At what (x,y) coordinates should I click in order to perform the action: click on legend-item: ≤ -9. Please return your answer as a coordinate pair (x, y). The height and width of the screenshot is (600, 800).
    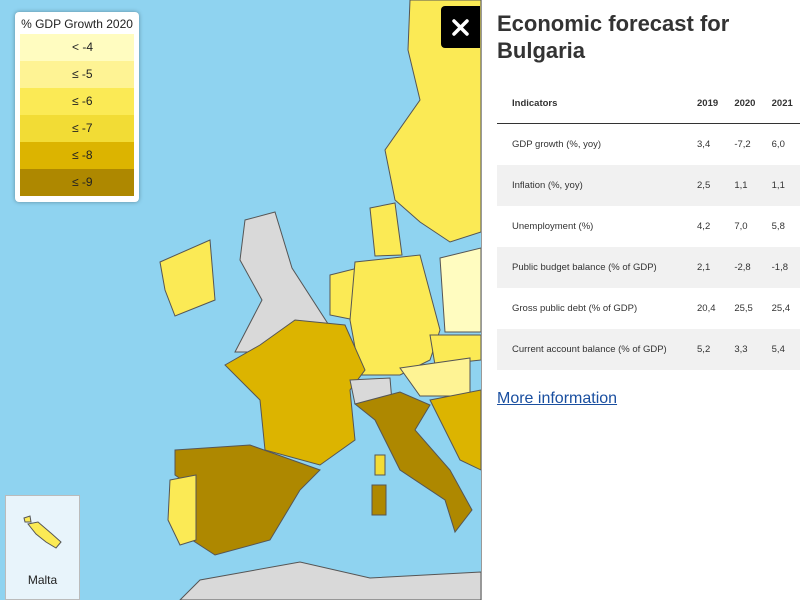
    Looking at the image, I should click on (77, 182).